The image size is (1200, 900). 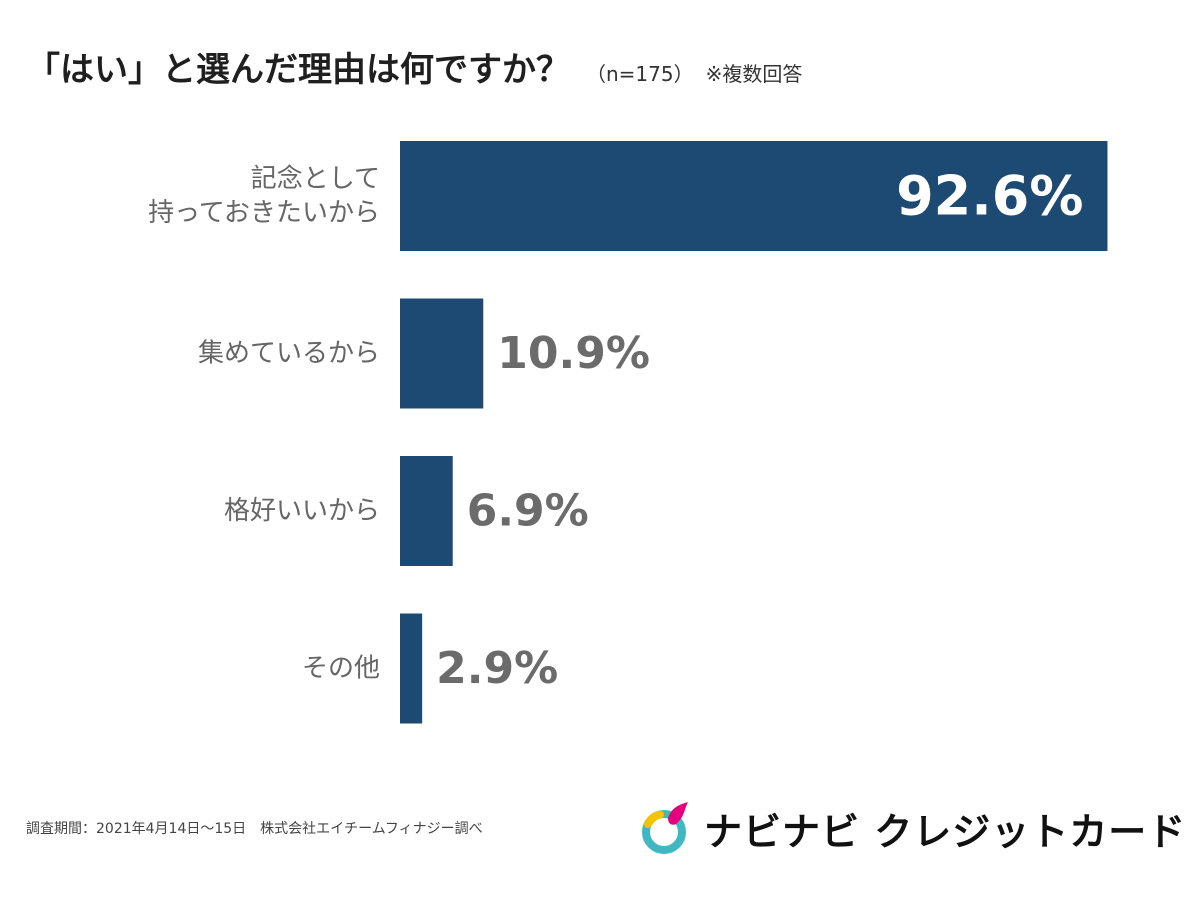 What do you see at coordinates (664, 832) in the screenshot?
I see `logo-ring-icon` at bounding box center [664, 832].